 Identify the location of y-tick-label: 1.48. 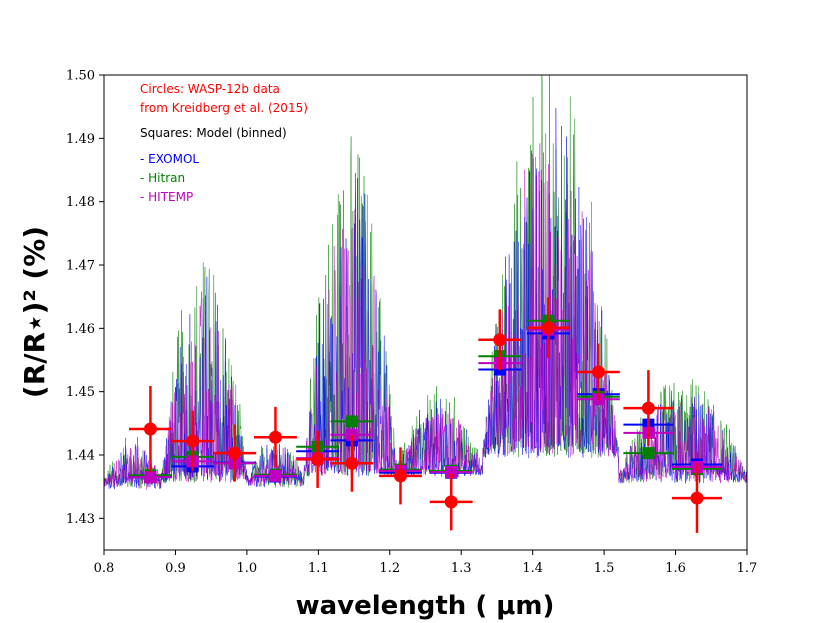
(80, 202).